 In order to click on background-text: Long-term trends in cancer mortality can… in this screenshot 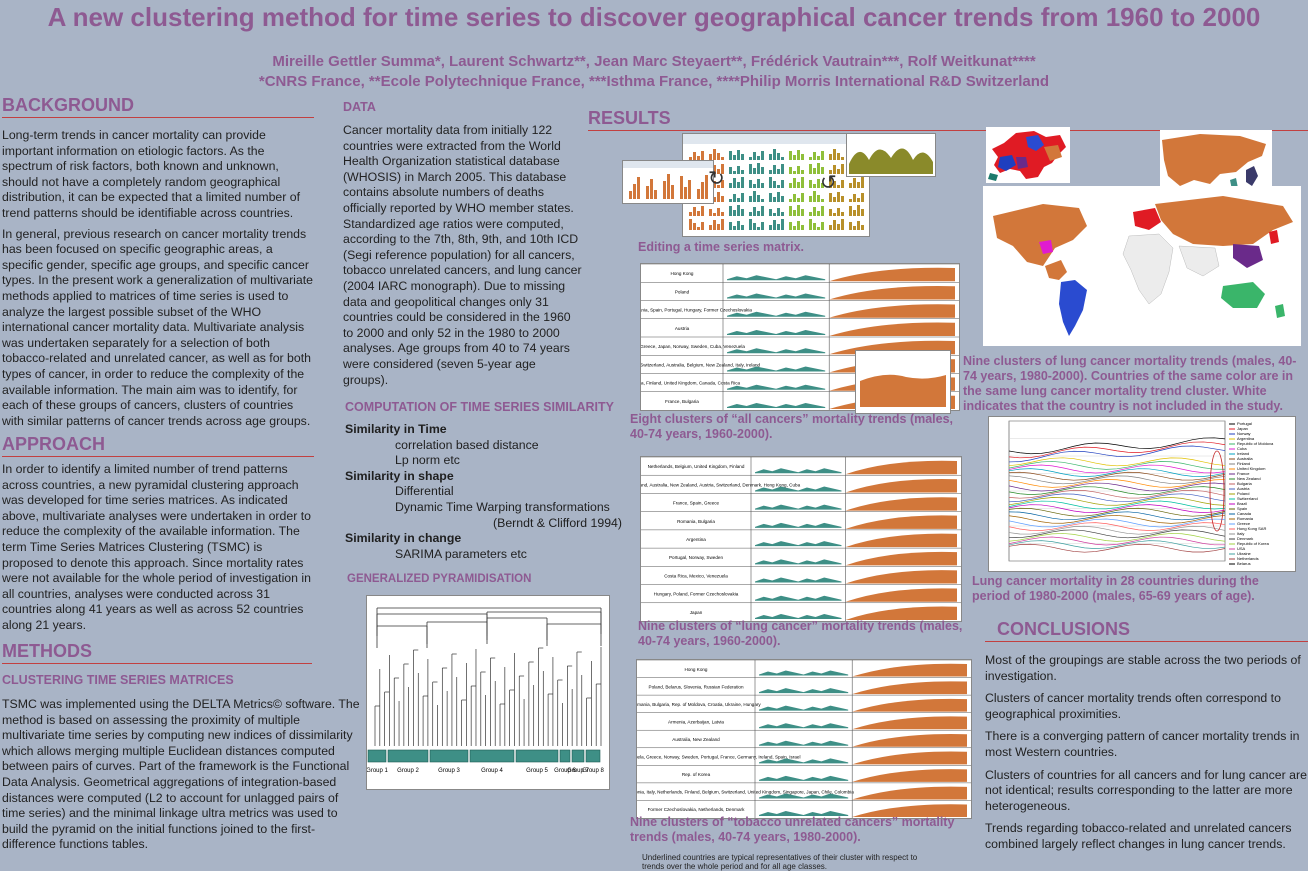, I will do `click(158, 281)`.